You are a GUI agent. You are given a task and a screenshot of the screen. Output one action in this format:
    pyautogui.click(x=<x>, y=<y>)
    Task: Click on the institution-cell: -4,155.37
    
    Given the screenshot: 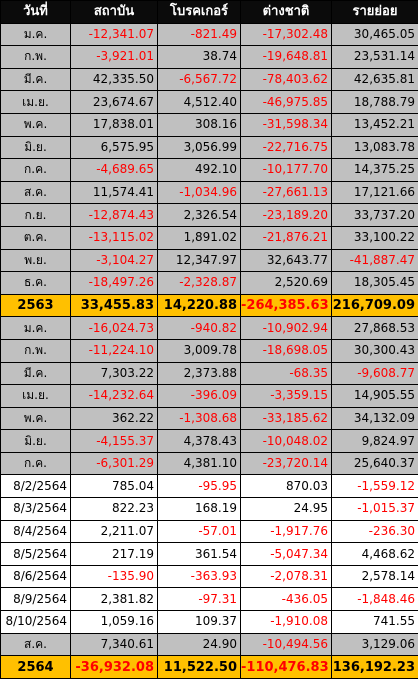 What is the action you would take?
    pyautogui.click(x=114, y=441)
    